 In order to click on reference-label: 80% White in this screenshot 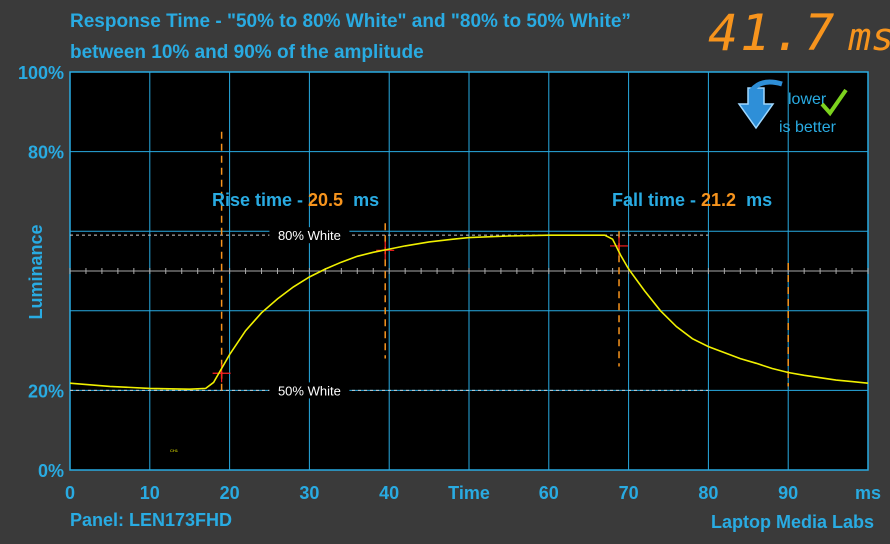, I will do `click(309, 235)`.